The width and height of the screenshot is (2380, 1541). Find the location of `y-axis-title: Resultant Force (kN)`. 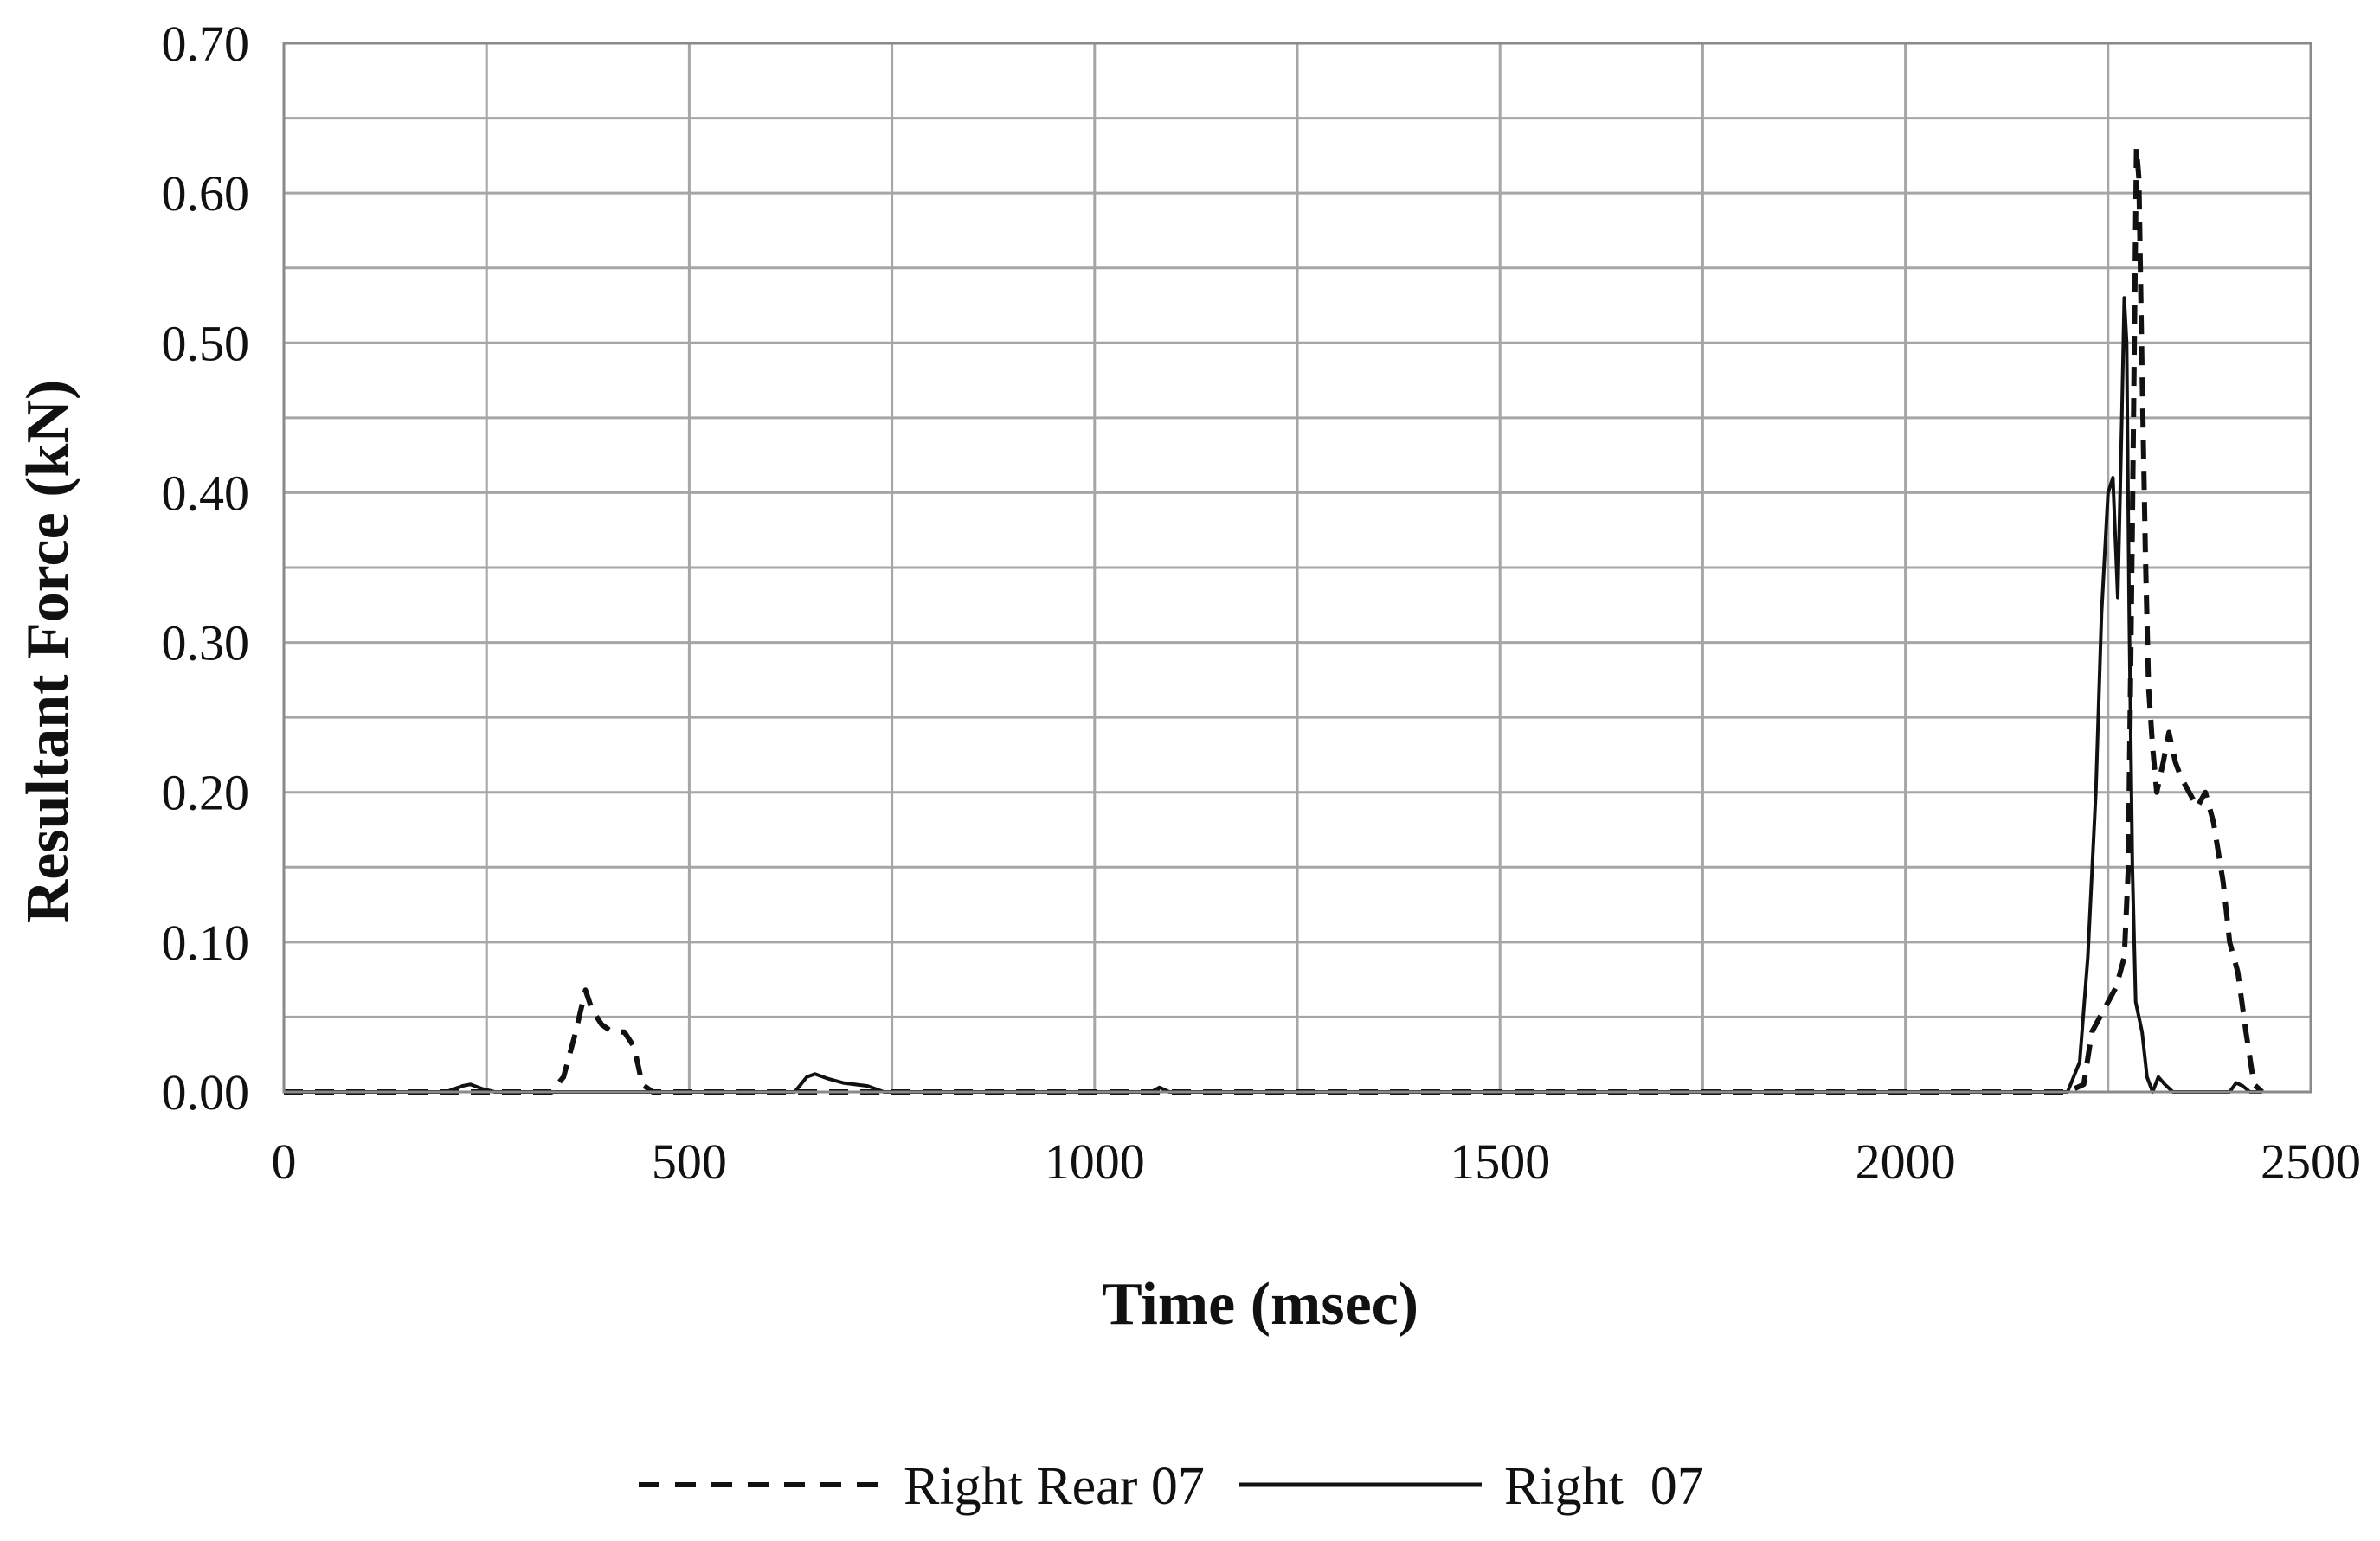

y-axis-title: Resultant Force (kN) is located at coordinates (48, 652).